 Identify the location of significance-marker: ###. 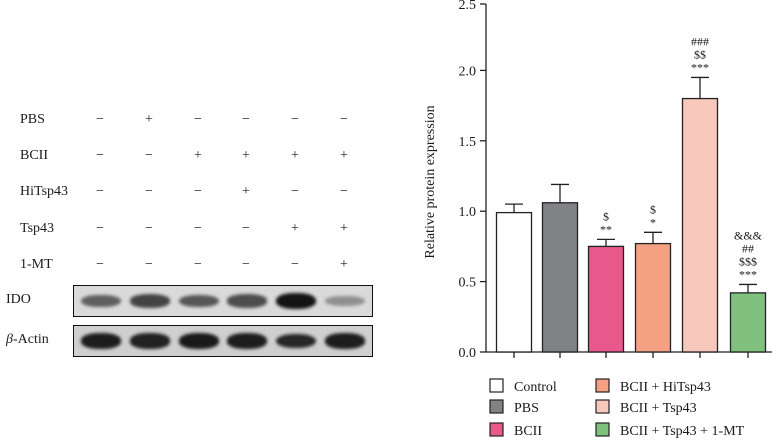
(700, 41).